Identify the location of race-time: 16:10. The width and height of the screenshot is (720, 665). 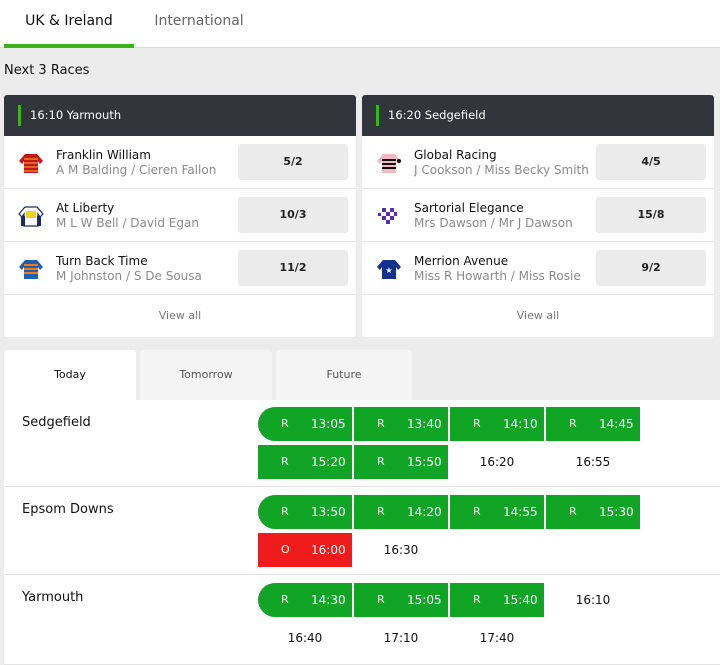
(593, 600).